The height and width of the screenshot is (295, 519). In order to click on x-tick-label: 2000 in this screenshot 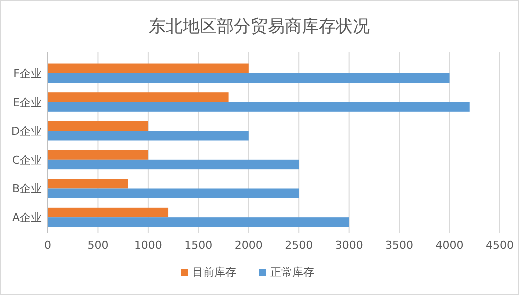, I will do `click(248, 245)`.